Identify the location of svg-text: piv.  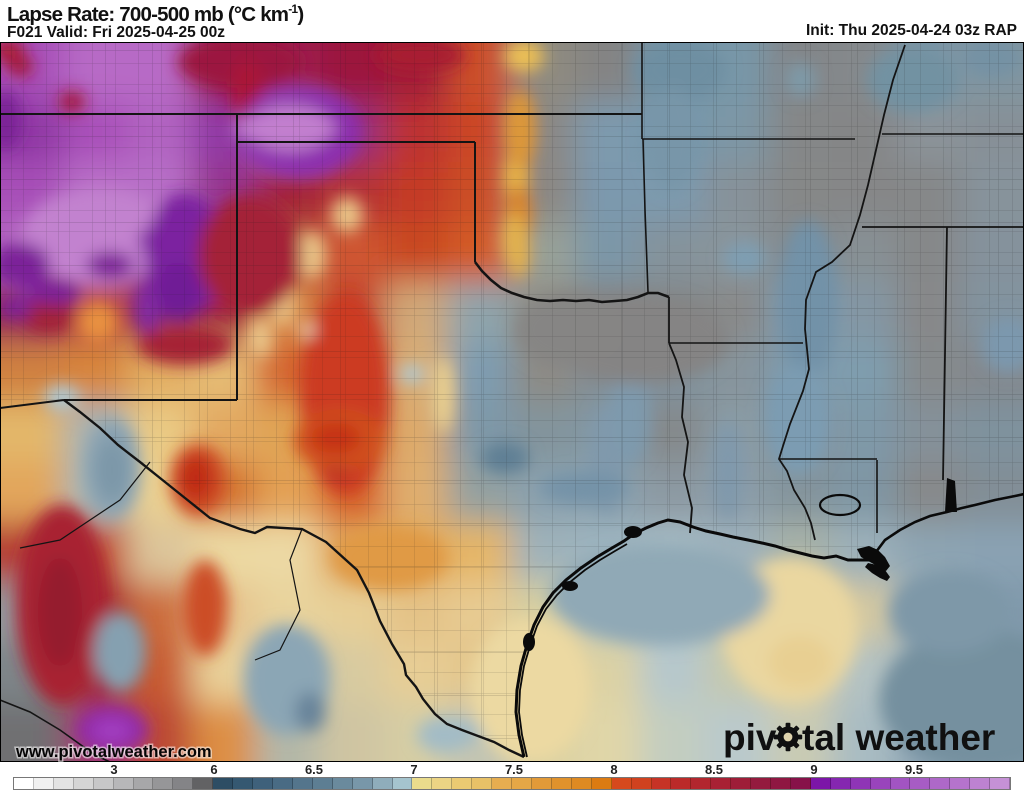
(750, 737).